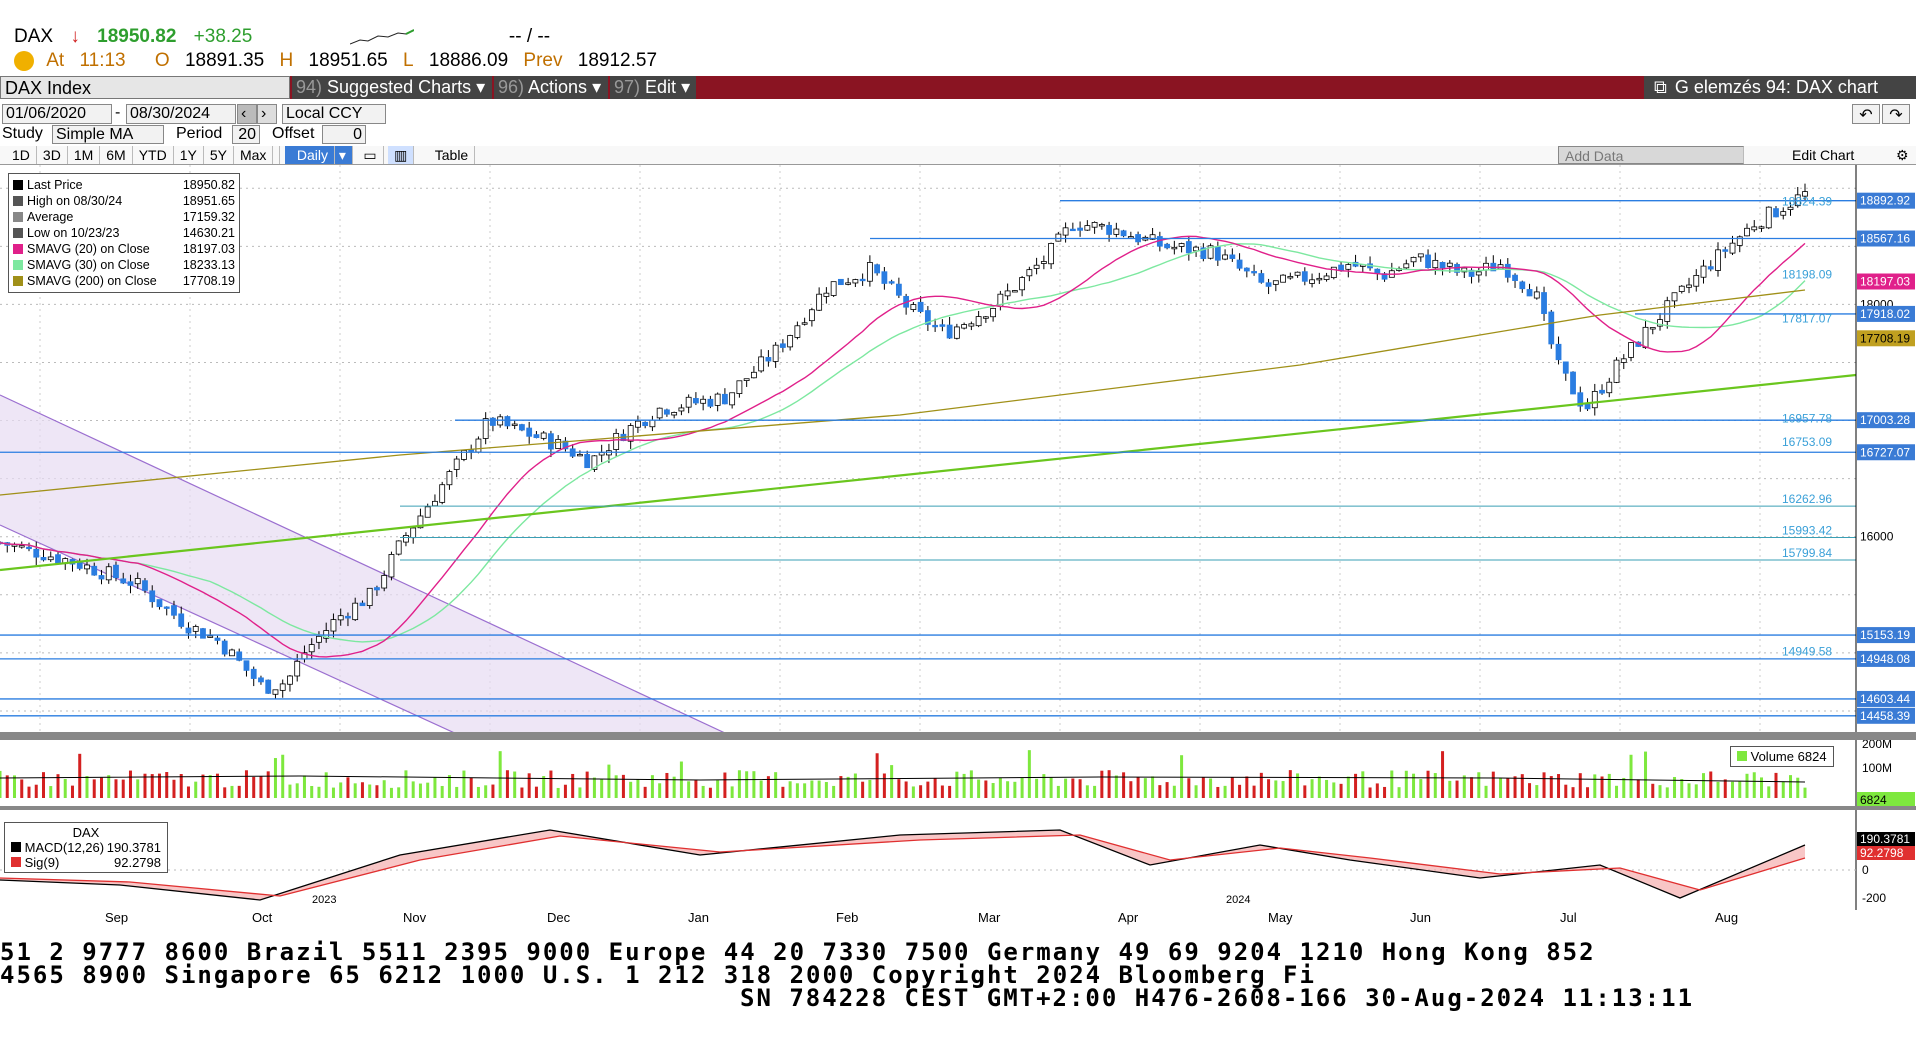 This screenshot has width=1916, height=1051. Describe the element at coordinates (247, 114) in the screenshot. I see `prev-range-button: ‹` at that location.